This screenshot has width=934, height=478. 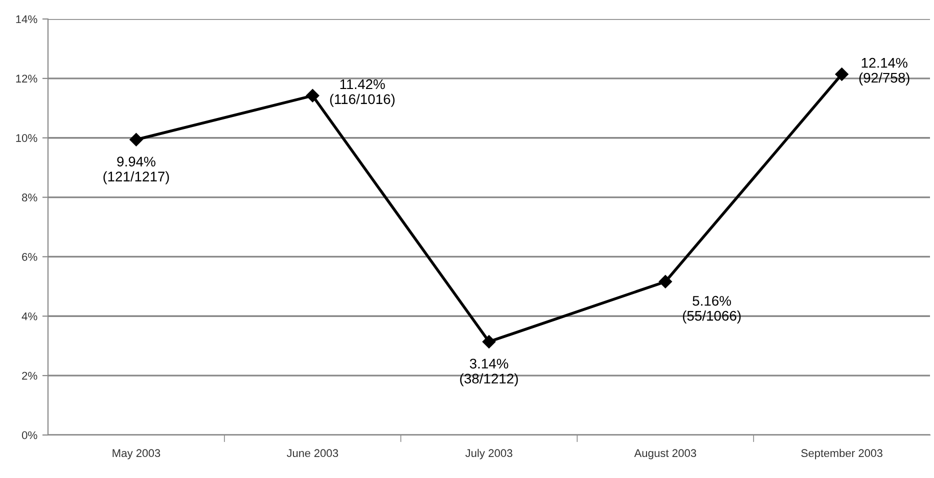 What do you see at coordinates (489, 372) in the screenshot?
I see `data-label: 3.14% (38/1212)` at bounding box center [489, 372].